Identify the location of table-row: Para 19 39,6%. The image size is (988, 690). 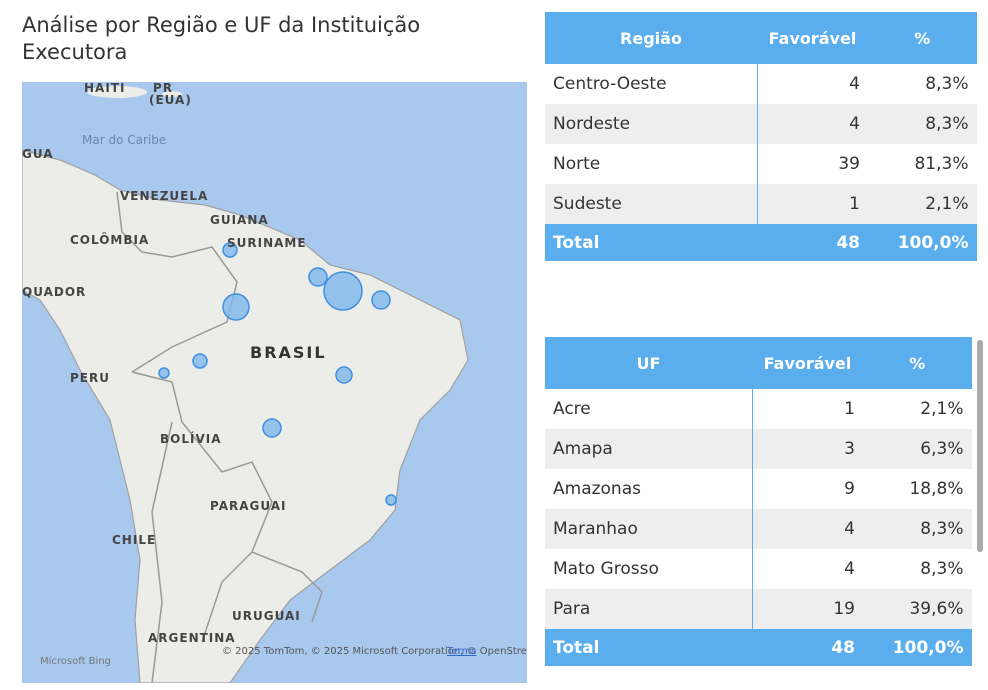
(758, 609).